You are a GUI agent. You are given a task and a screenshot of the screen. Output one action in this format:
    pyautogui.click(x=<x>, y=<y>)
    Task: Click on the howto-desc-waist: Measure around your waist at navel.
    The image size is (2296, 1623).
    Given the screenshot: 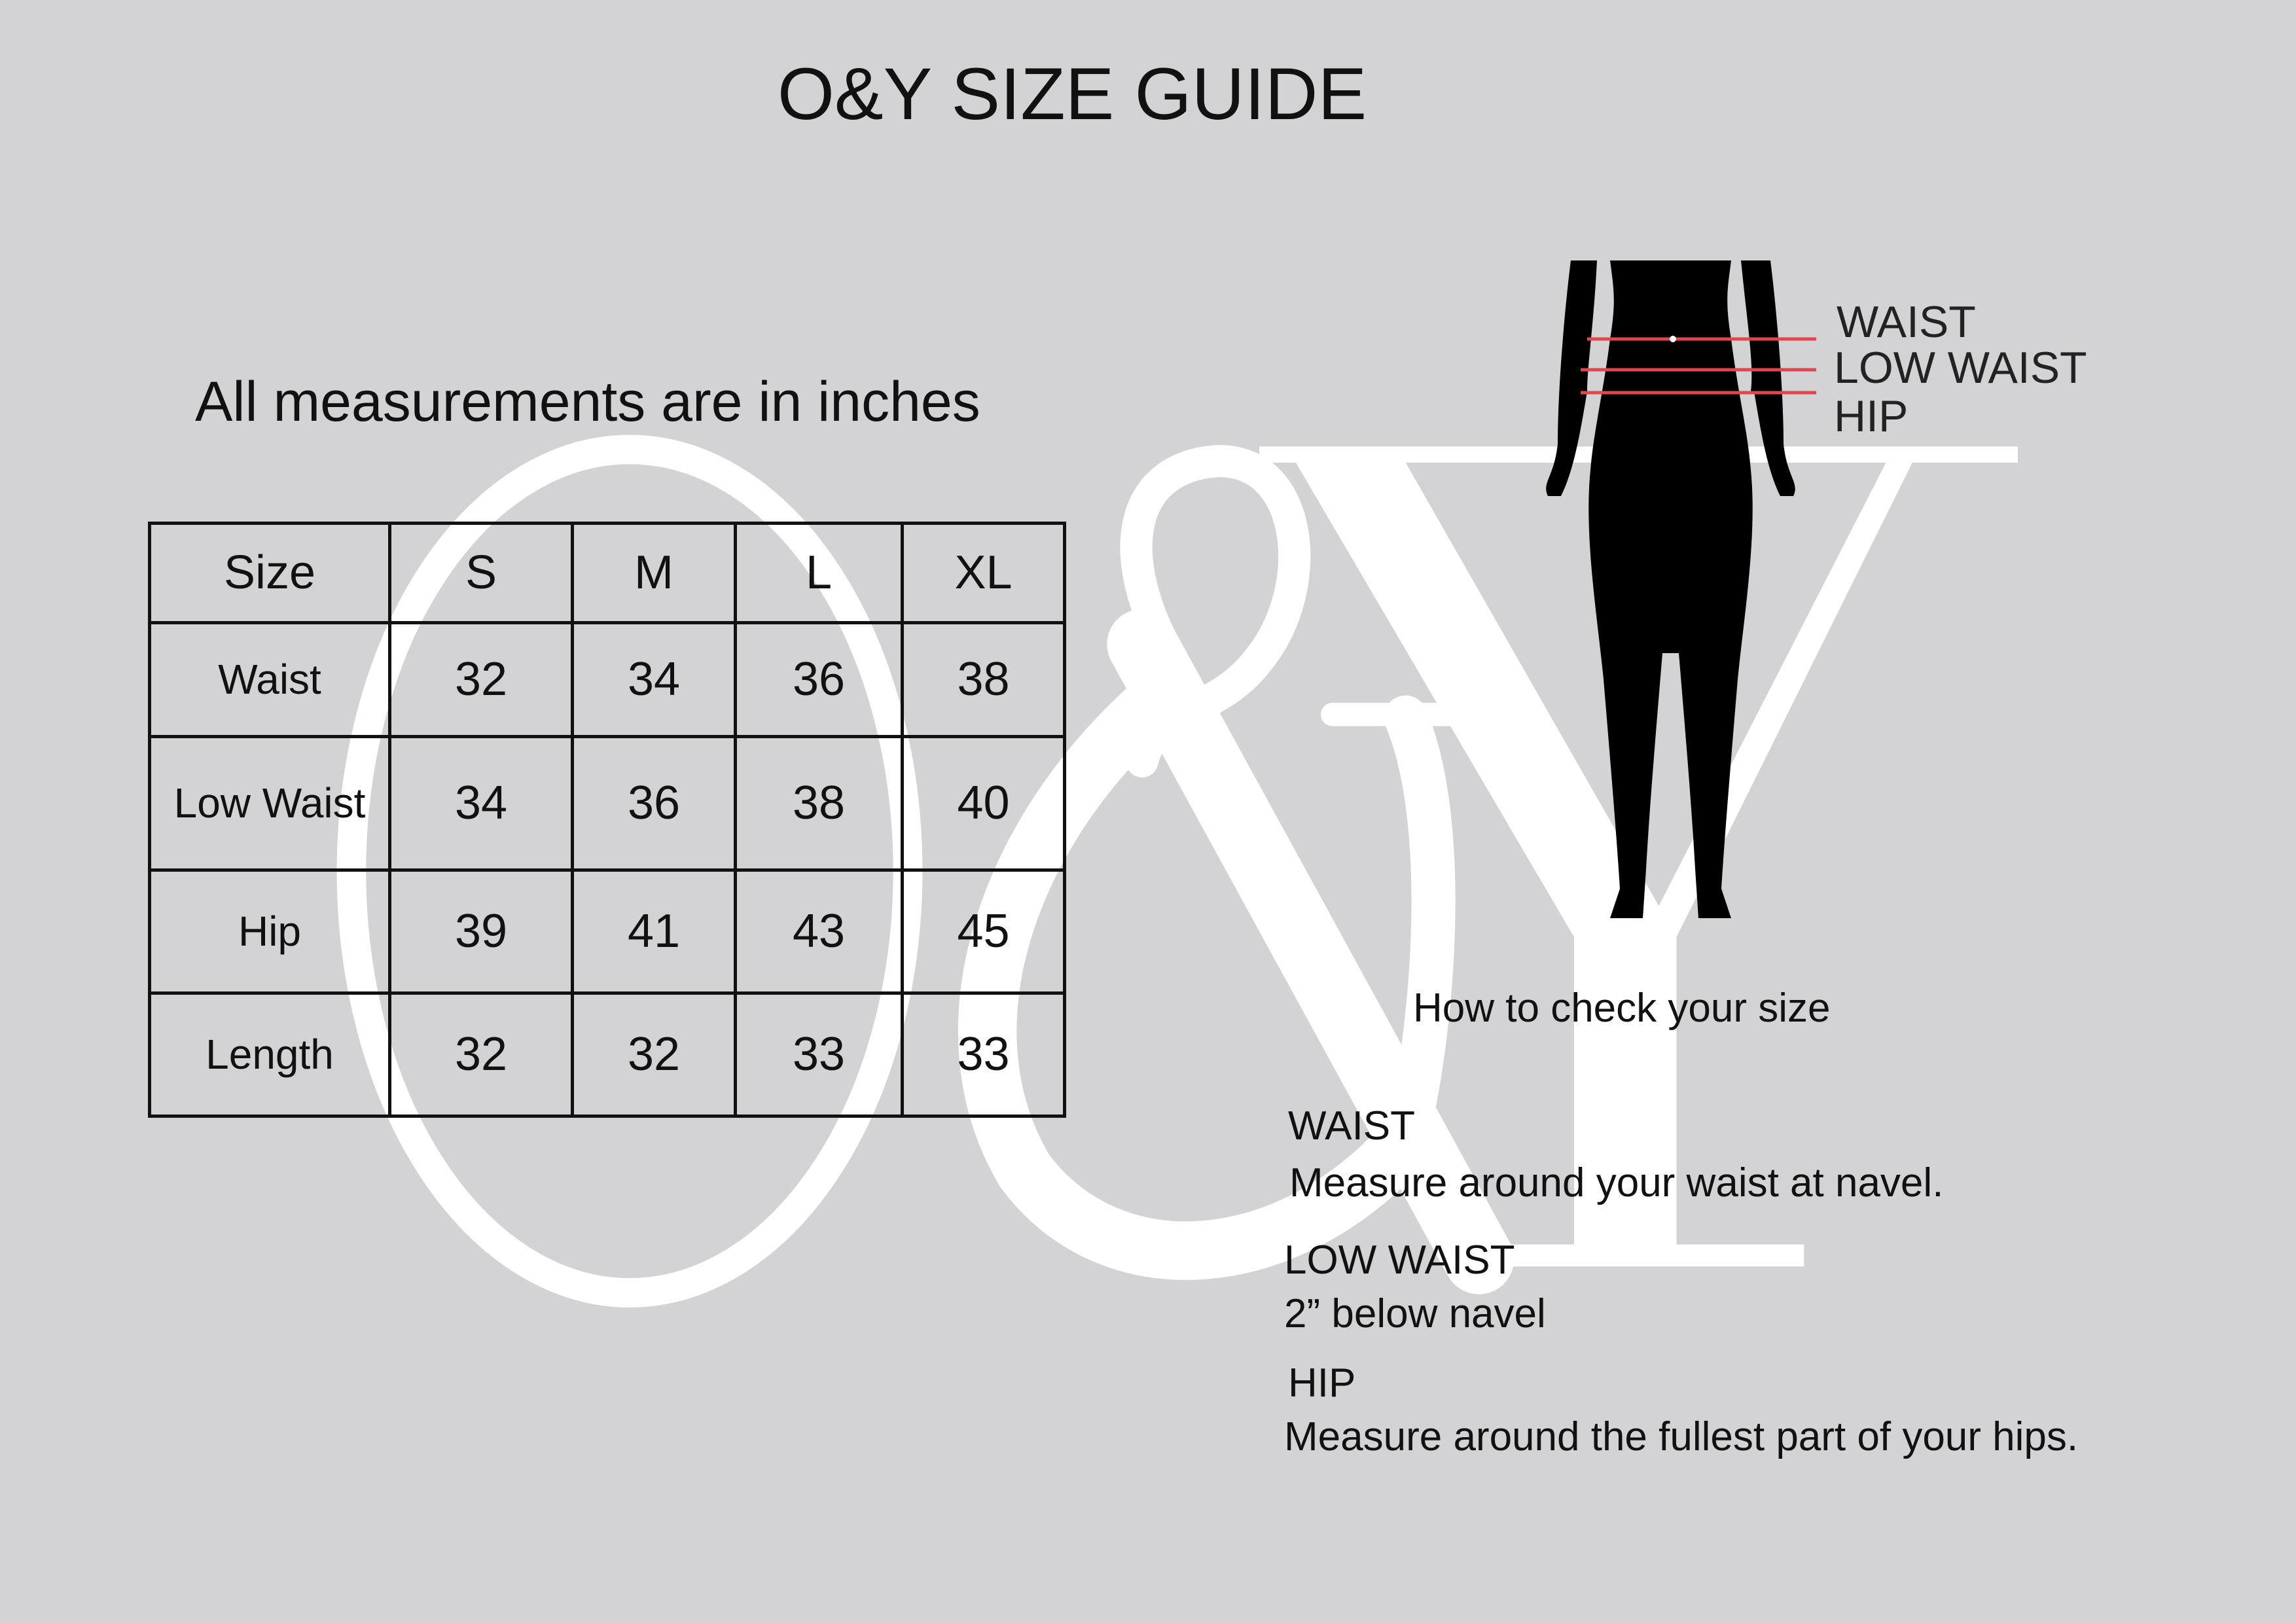 What is the action you would take?
    pyautogui.click(x=1616, y=1183)
    